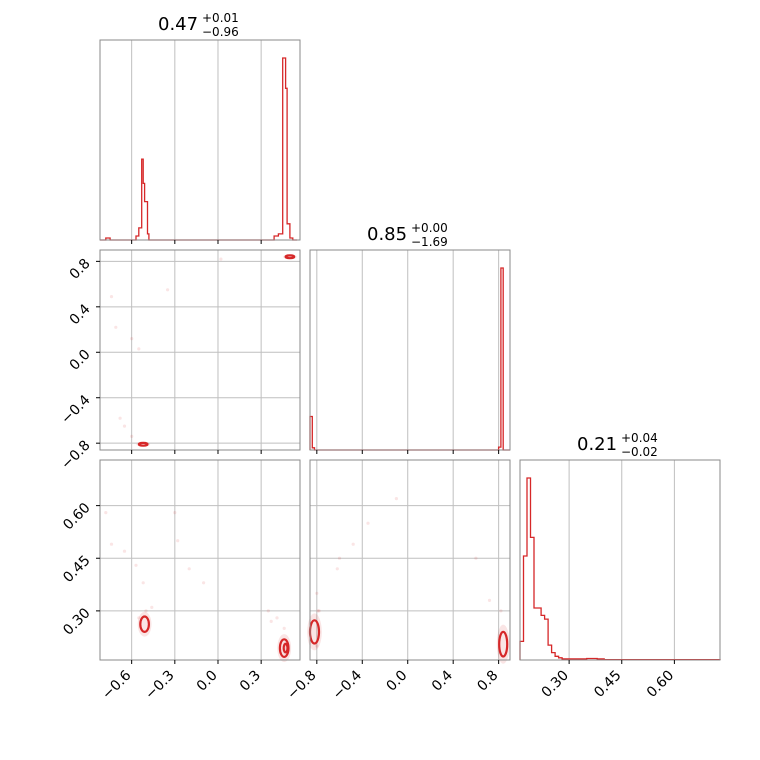 The width and height of the screenshot is (760, 760). I want to click on frame-p0-p2, so click(200, 560).